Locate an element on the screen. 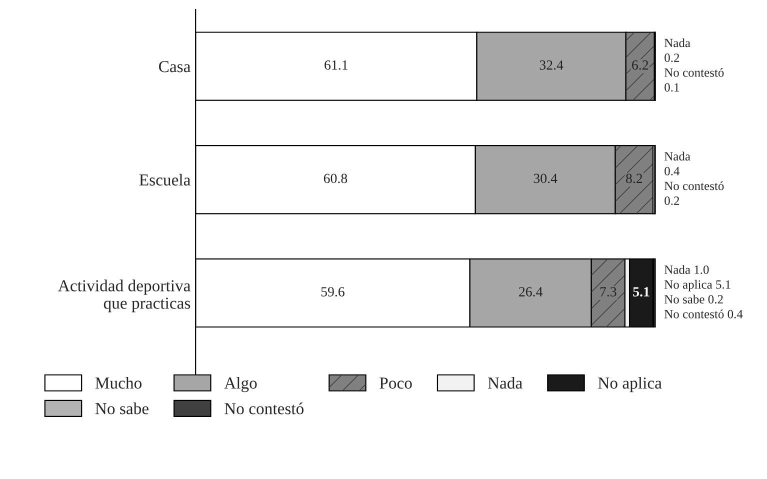 This screenshot has height=479, width=767. data-label: 32.4 is located at coordinates (552, 65).